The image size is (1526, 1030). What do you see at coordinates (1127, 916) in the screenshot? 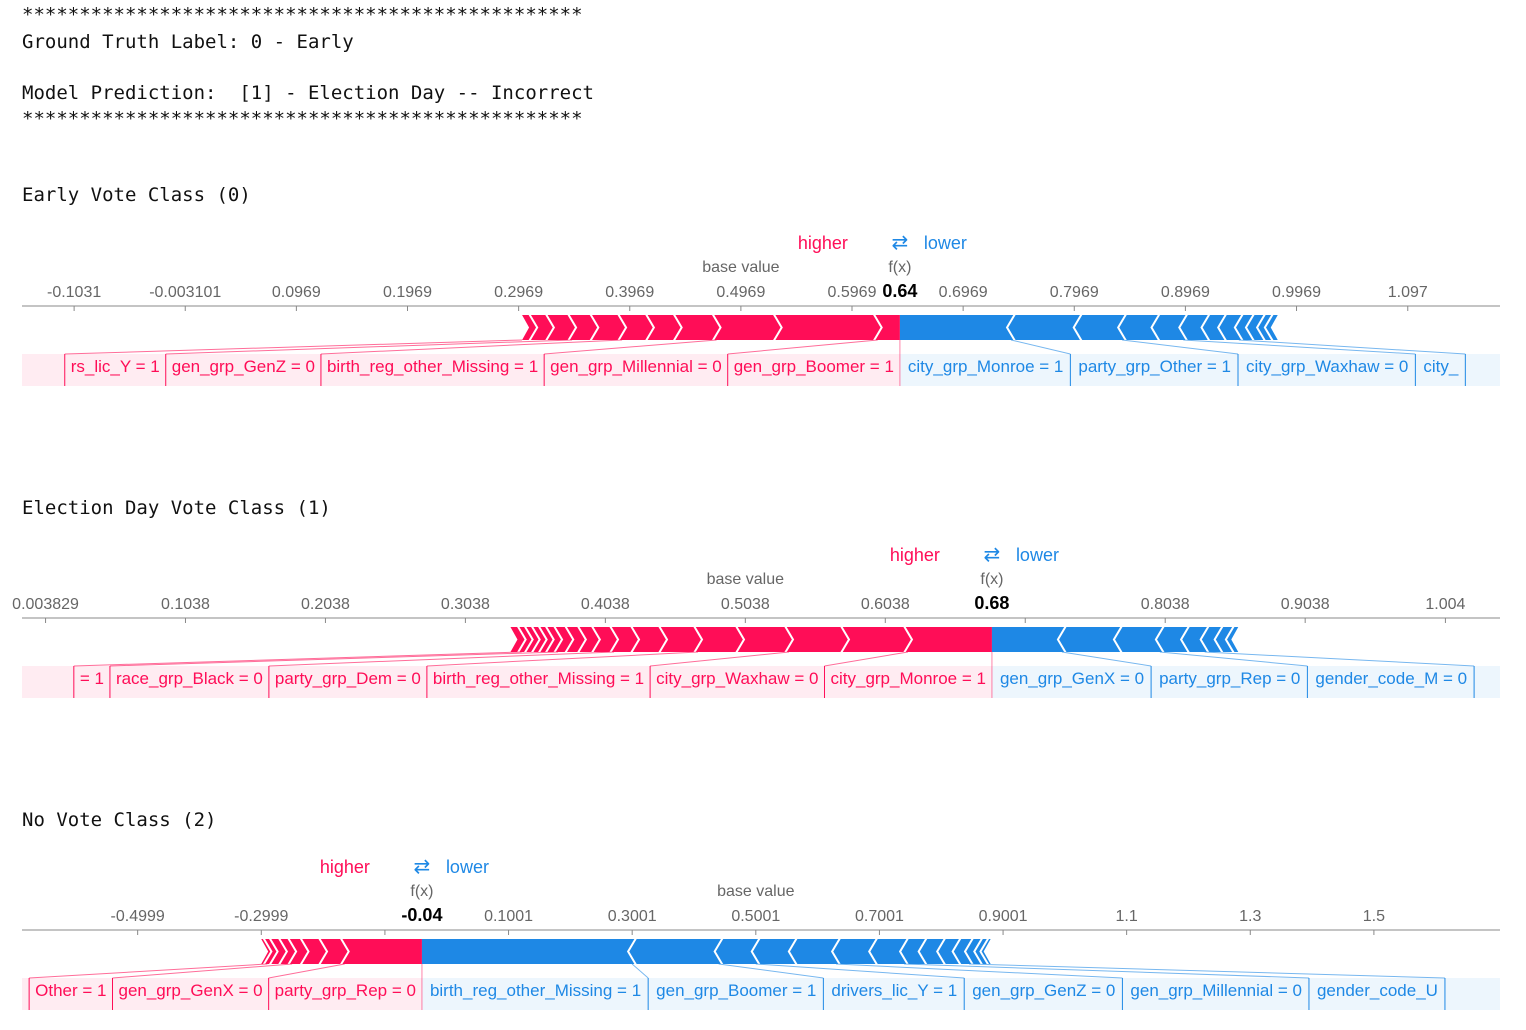
I see `tick-label: 1.1` at bounding box center [1127, 916].